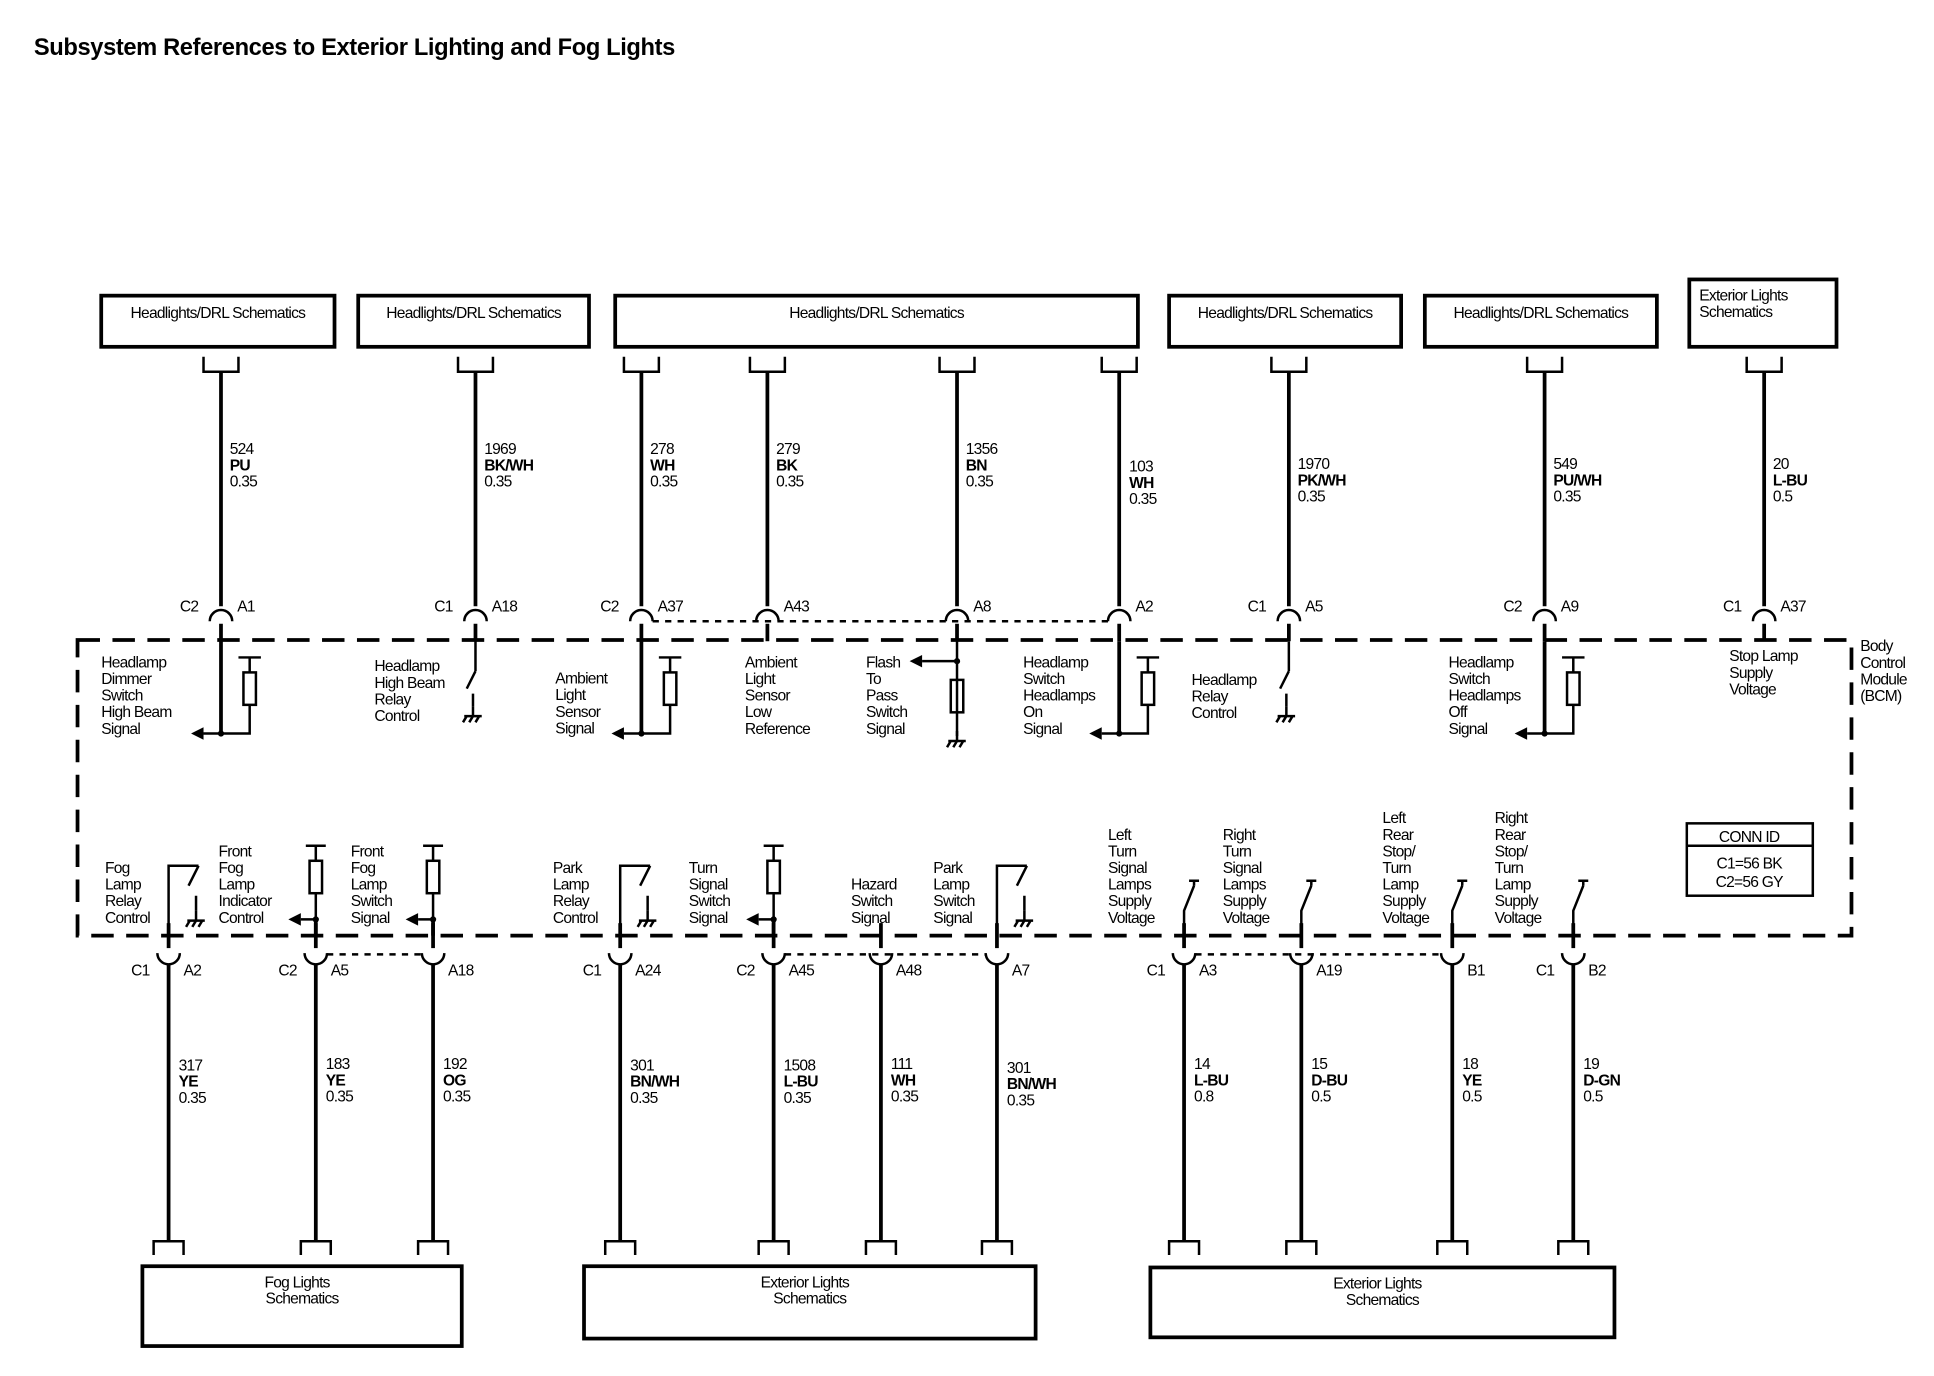 This screenshot has height=1376, width=1934. What do you see at coordinates (1314, 464) in the screenshot?
I see `wire-circuit-number: 1970` at bounding box center [1314, 464].